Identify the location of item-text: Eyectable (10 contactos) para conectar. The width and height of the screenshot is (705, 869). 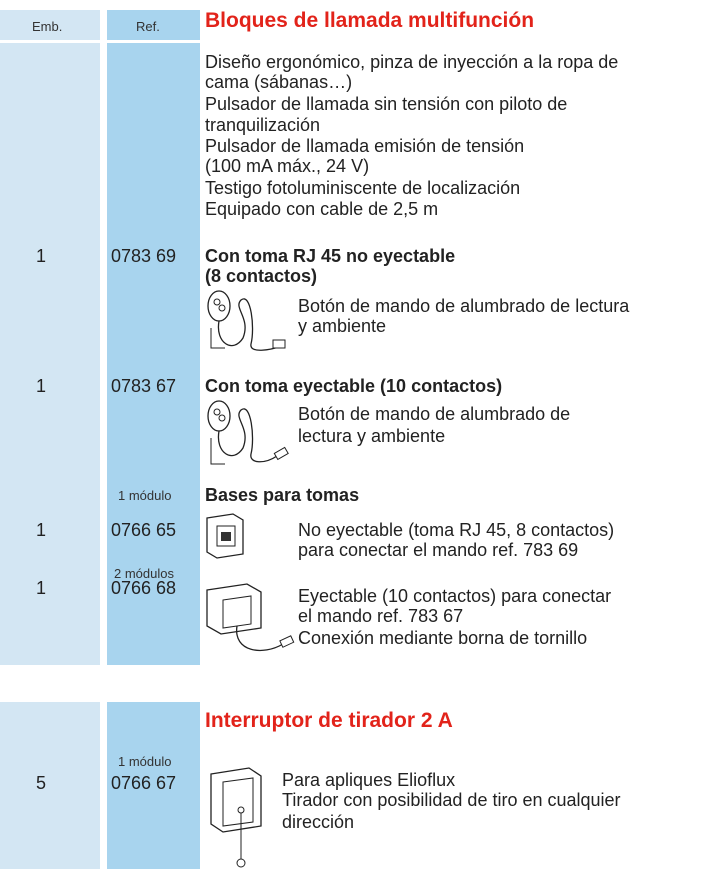
(455, 596).